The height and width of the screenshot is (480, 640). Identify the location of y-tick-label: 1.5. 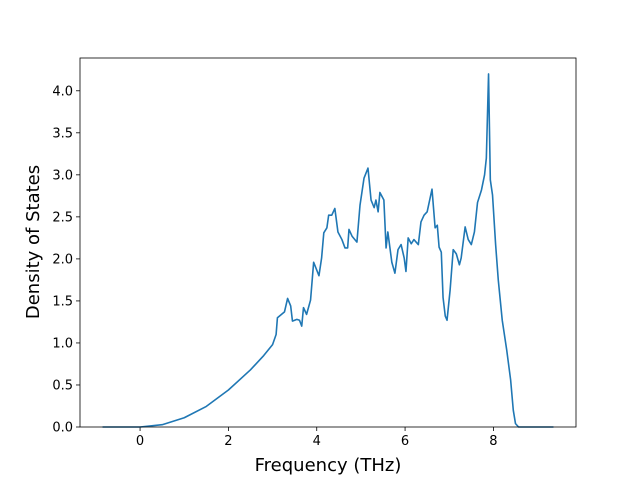
(62, 301).